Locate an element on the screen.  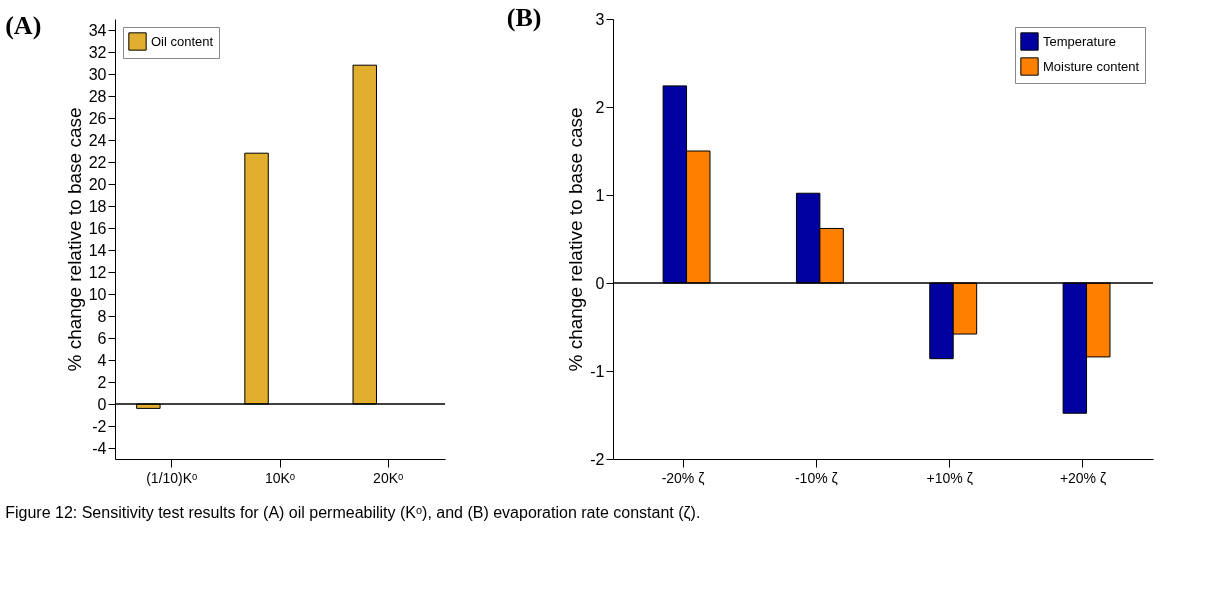
y-tick-label: 20 is located at coordinates (97, 184).